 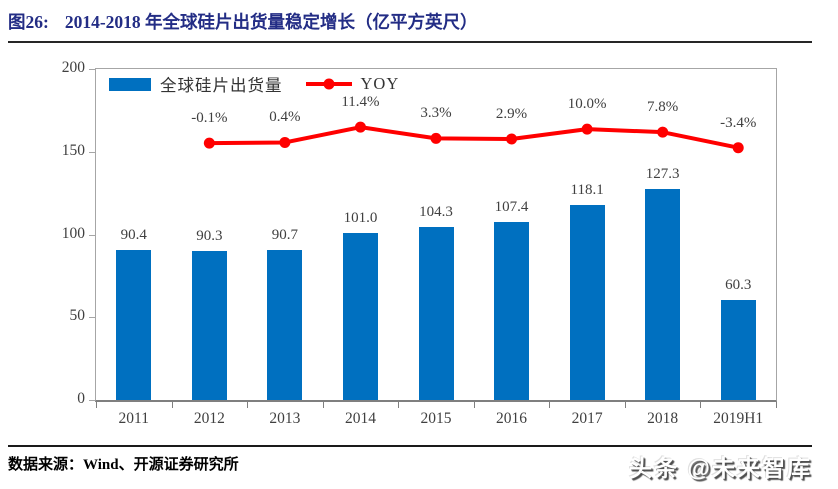 I want to click on yoy-marker-2014, so click(x=360, y=127).